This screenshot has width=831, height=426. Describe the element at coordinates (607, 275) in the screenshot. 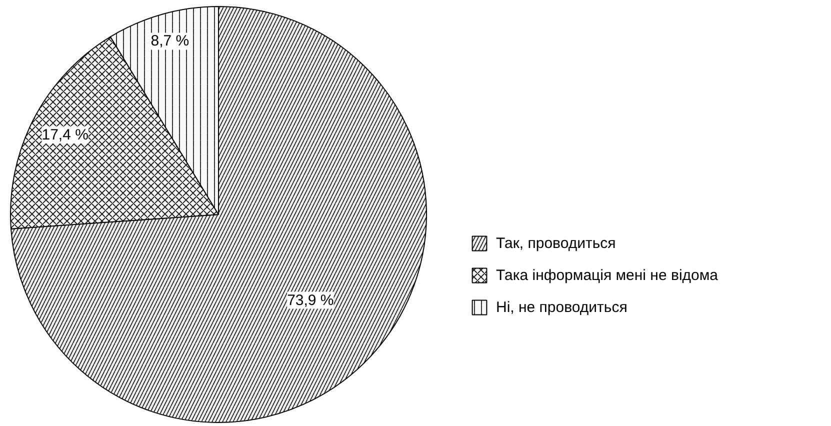

I see `legend-label: Така інформація мені не відома` at that location.